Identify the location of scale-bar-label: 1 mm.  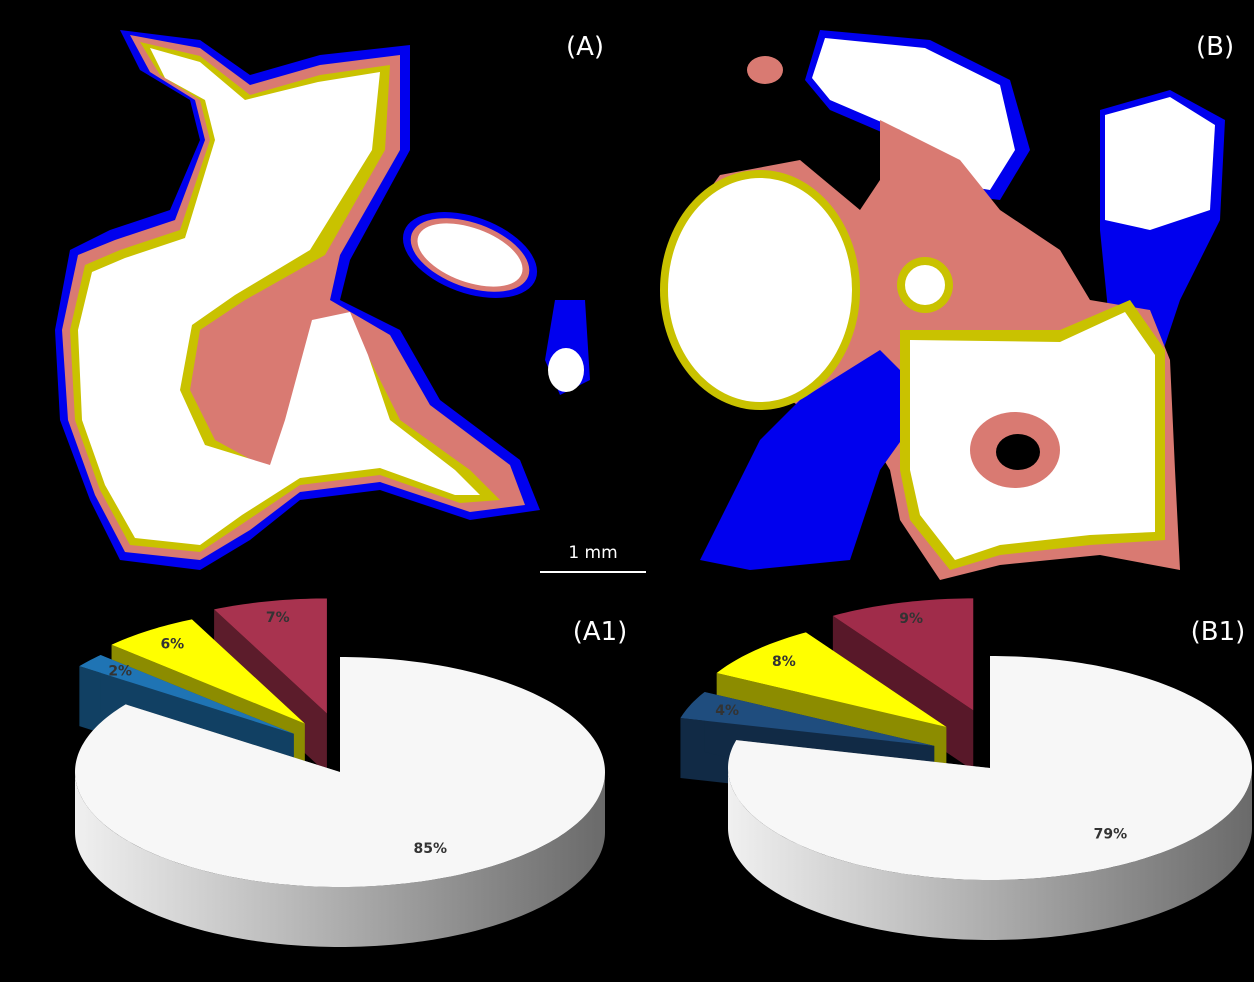
(592, 553).